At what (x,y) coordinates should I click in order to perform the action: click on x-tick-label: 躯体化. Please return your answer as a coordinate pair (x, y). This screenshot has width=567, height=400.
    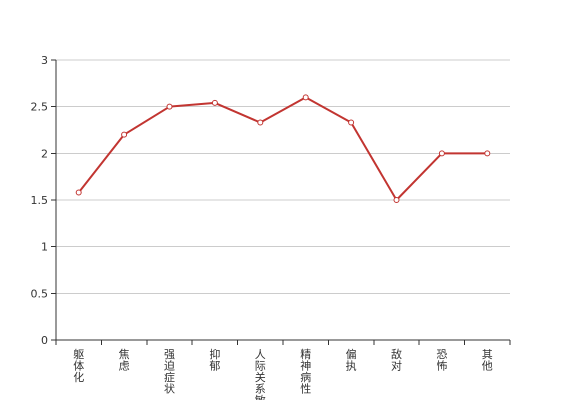
    Looking at the image, I should click on (78, 366).